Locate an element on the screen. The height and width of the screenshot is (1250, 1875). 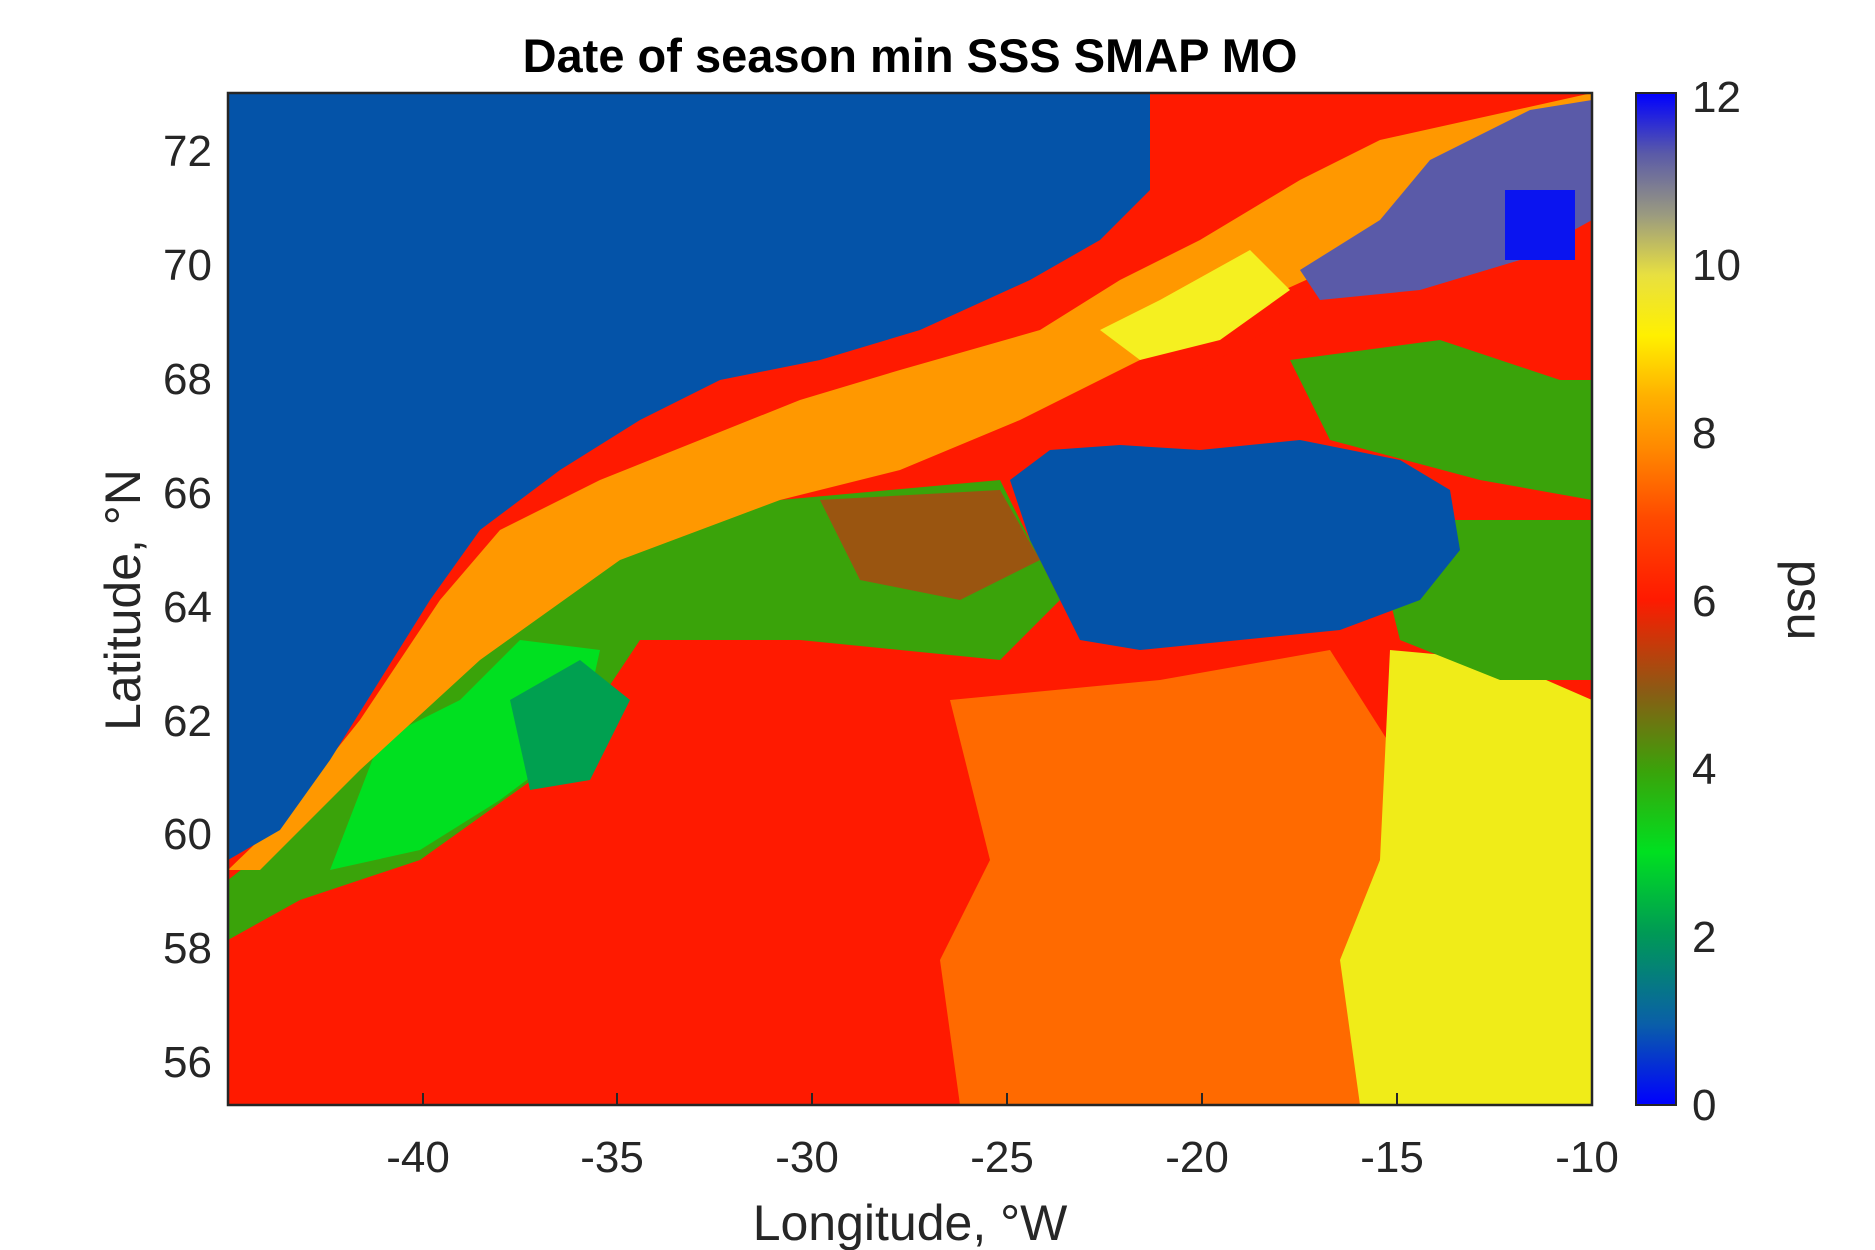
region-east-yellow is located at coordinates (1466, 877).